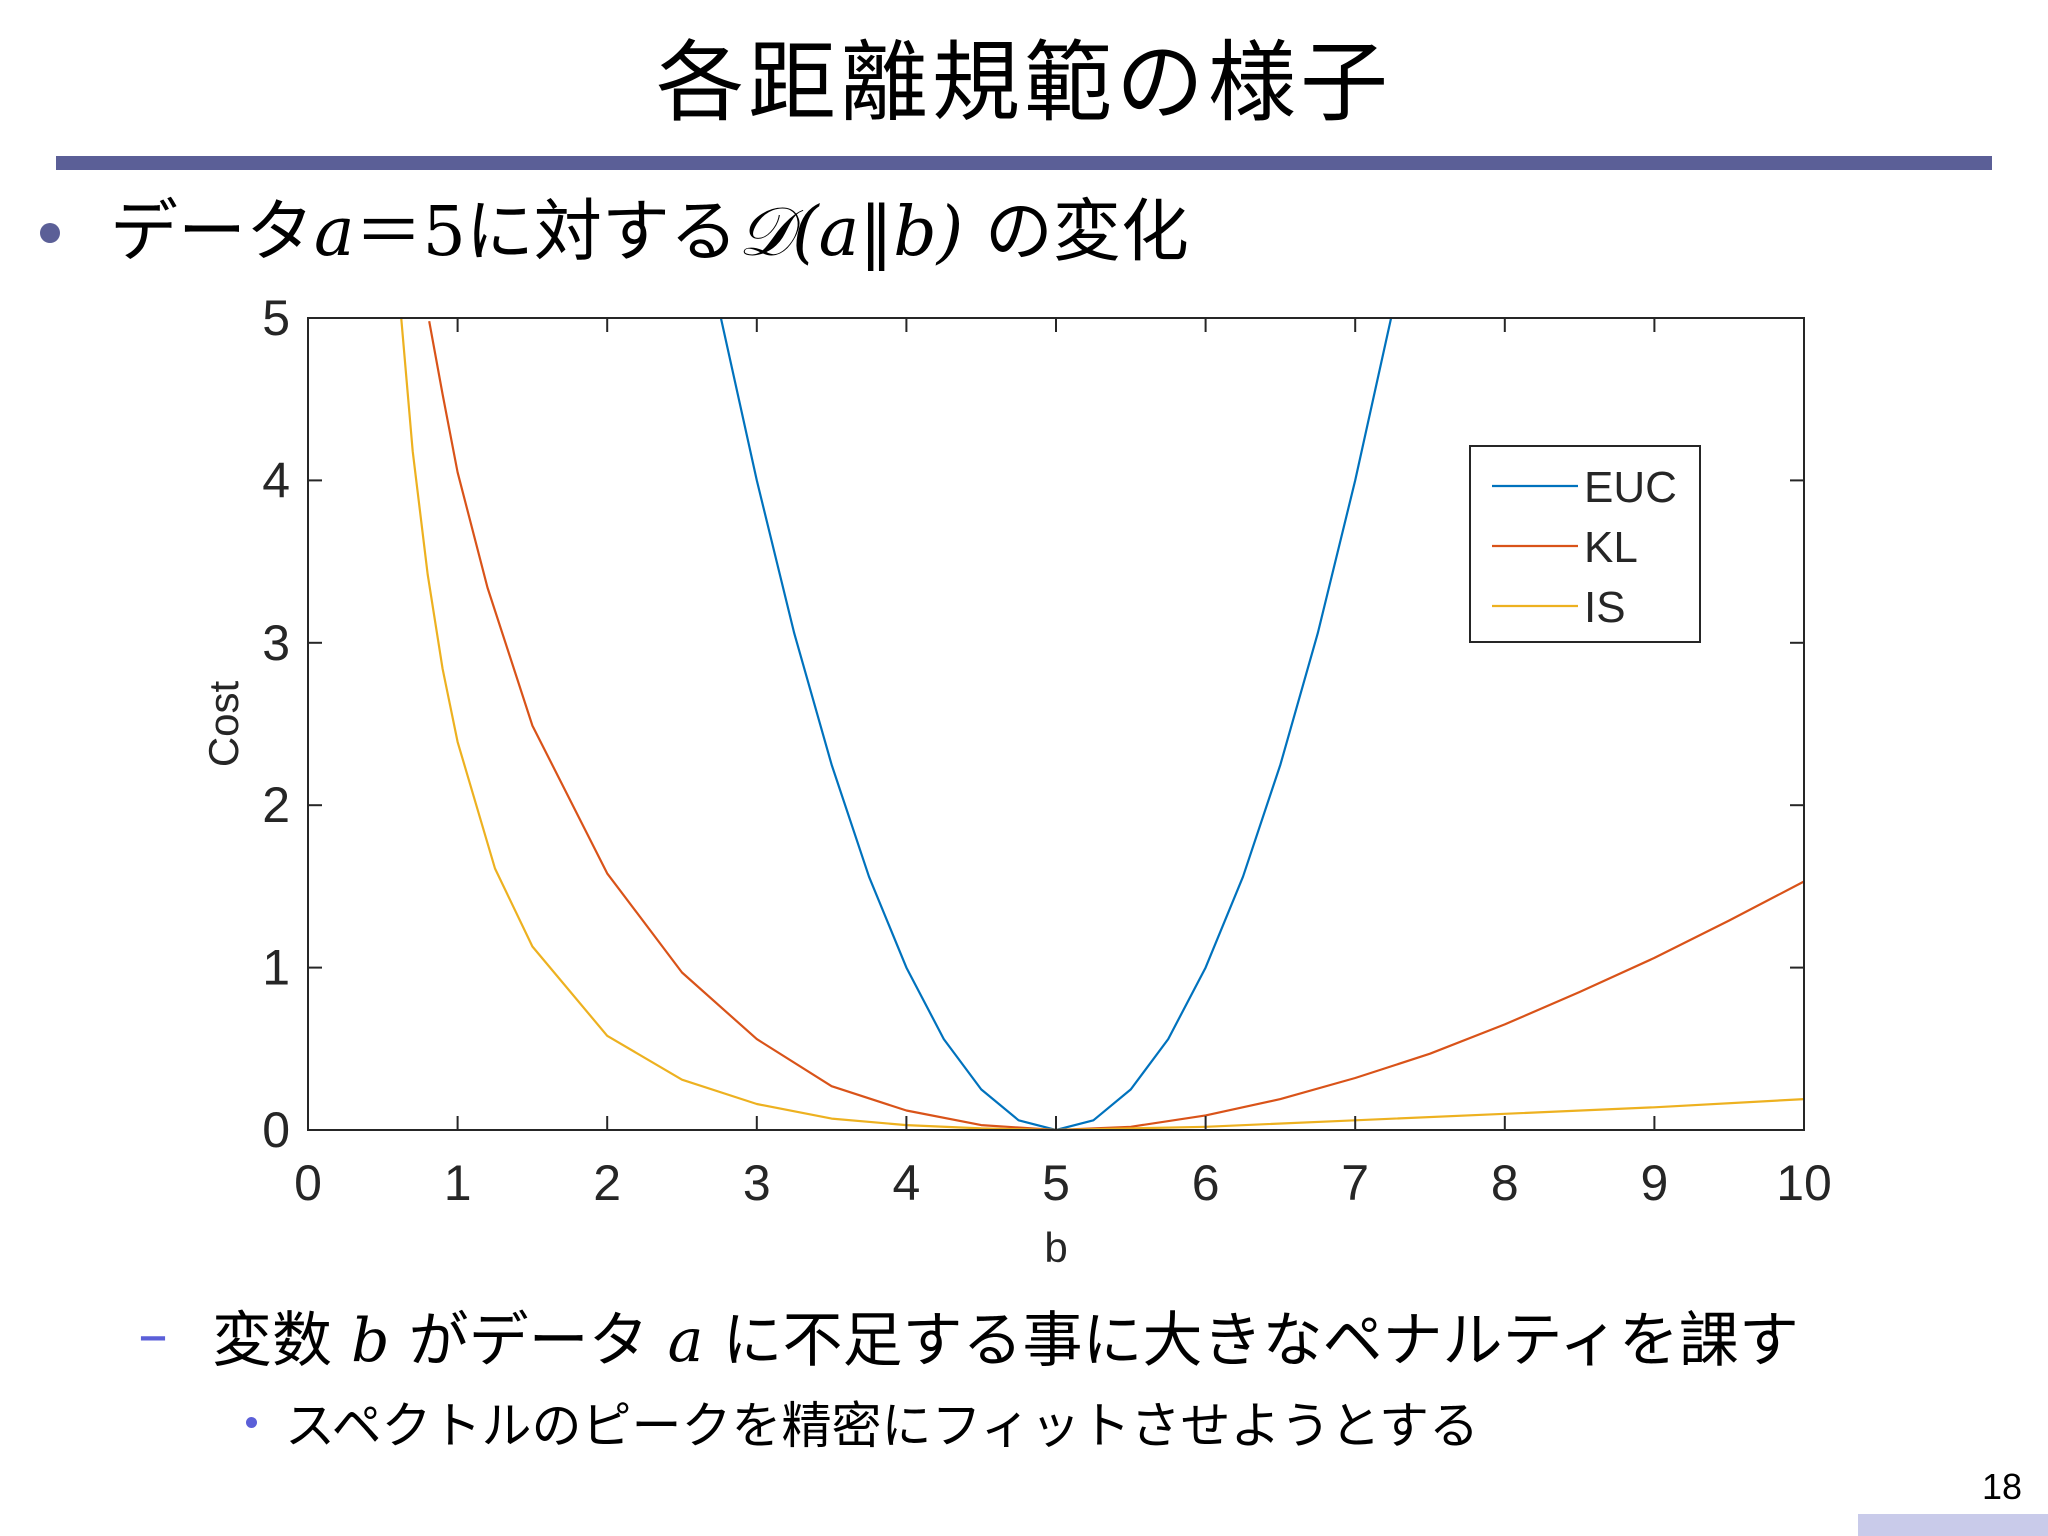 The width and height of the screenshot is (2048, 1536). I want to click on x-axis-label: b, so click(1055, 1247).